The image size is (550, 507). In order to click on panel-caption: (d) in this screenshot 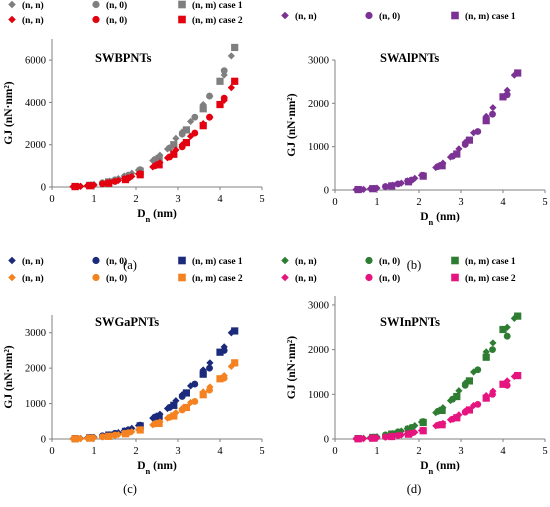, I will do `click(414, 489)`.